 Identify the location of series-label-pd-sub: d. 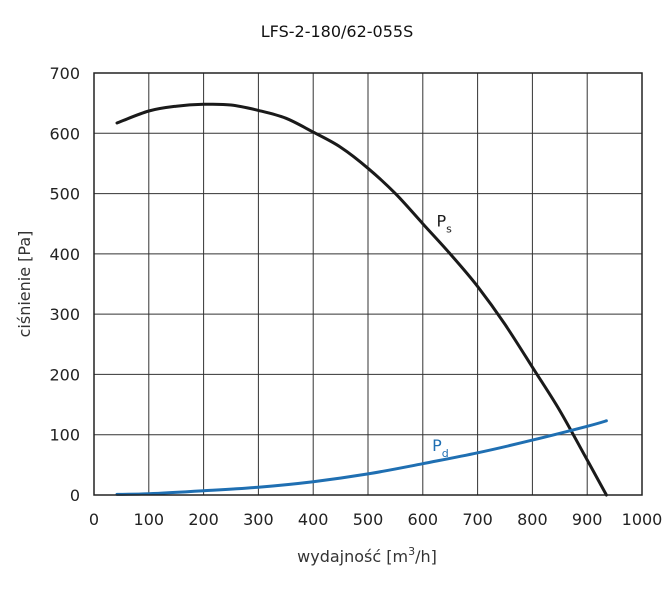
(445, 453).